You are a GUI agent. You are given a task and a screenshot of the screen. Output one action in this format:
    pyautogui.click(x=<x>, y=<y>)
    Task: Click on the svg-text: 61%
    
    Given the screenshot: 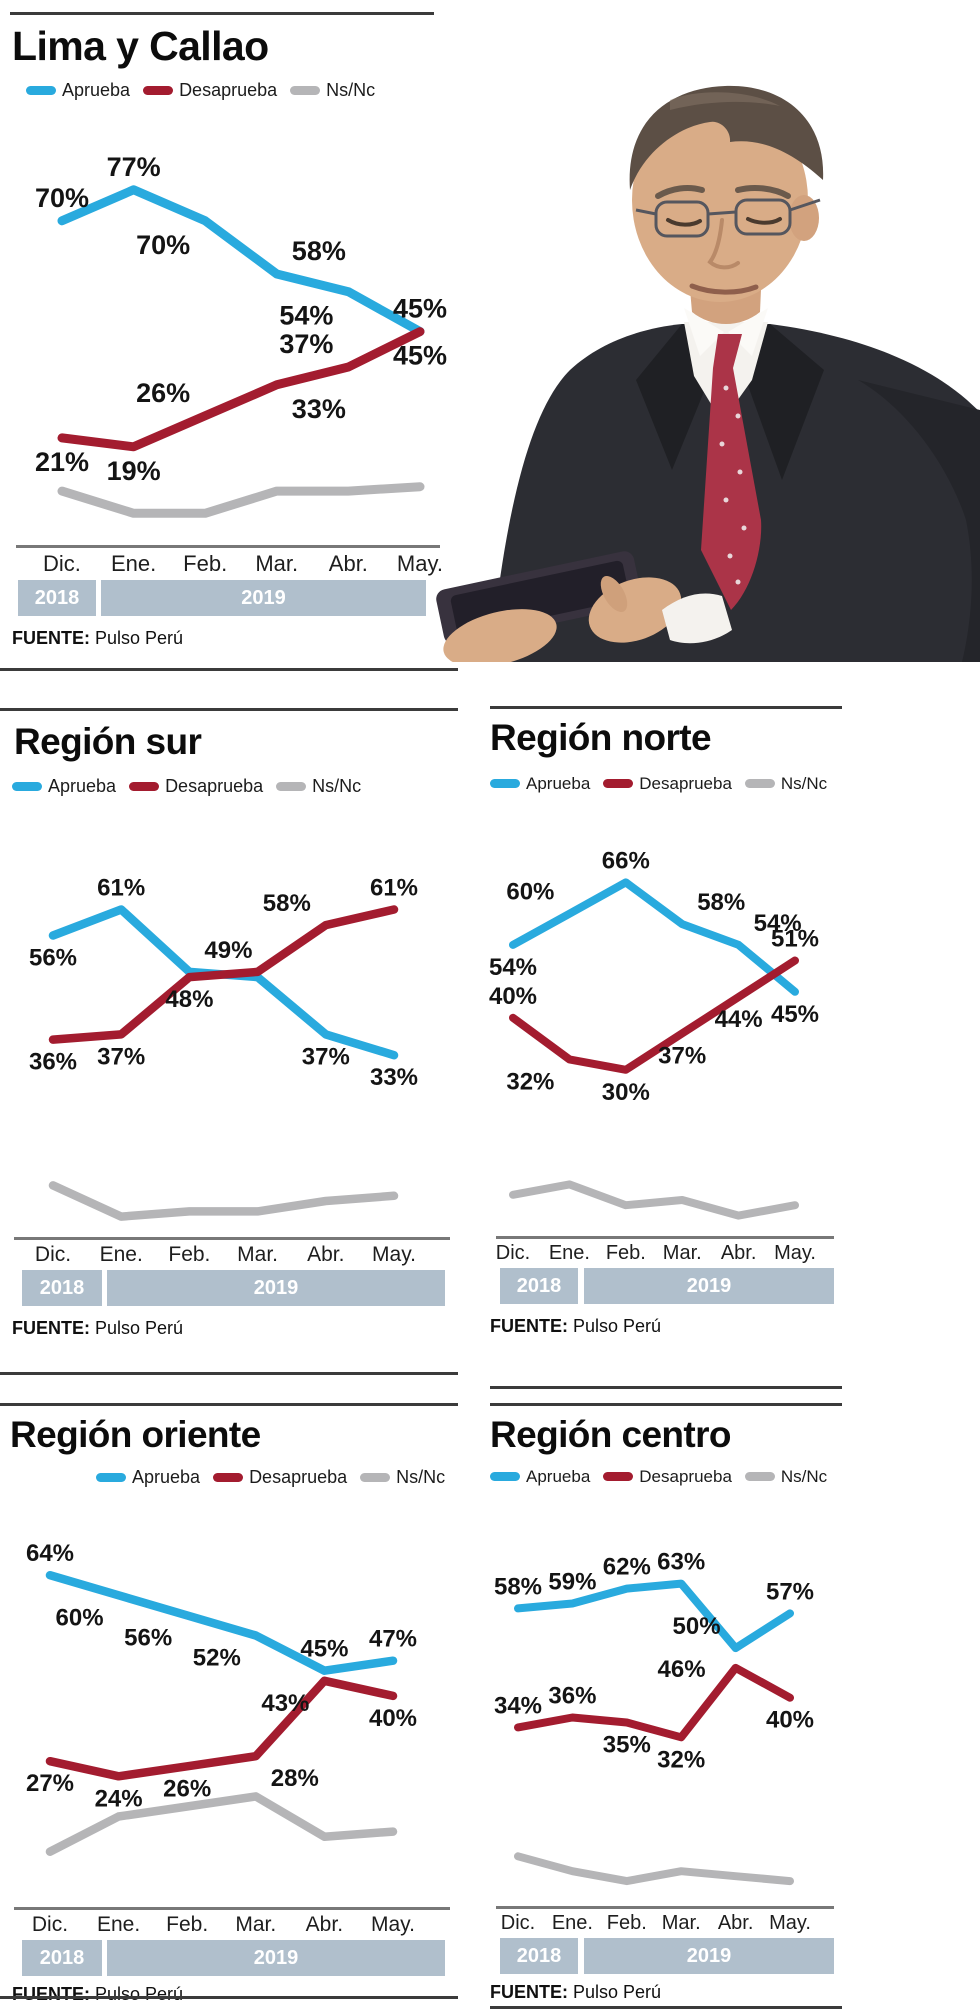 What is the action you would take?
    pyautogui.click(x=394, y=887)
    